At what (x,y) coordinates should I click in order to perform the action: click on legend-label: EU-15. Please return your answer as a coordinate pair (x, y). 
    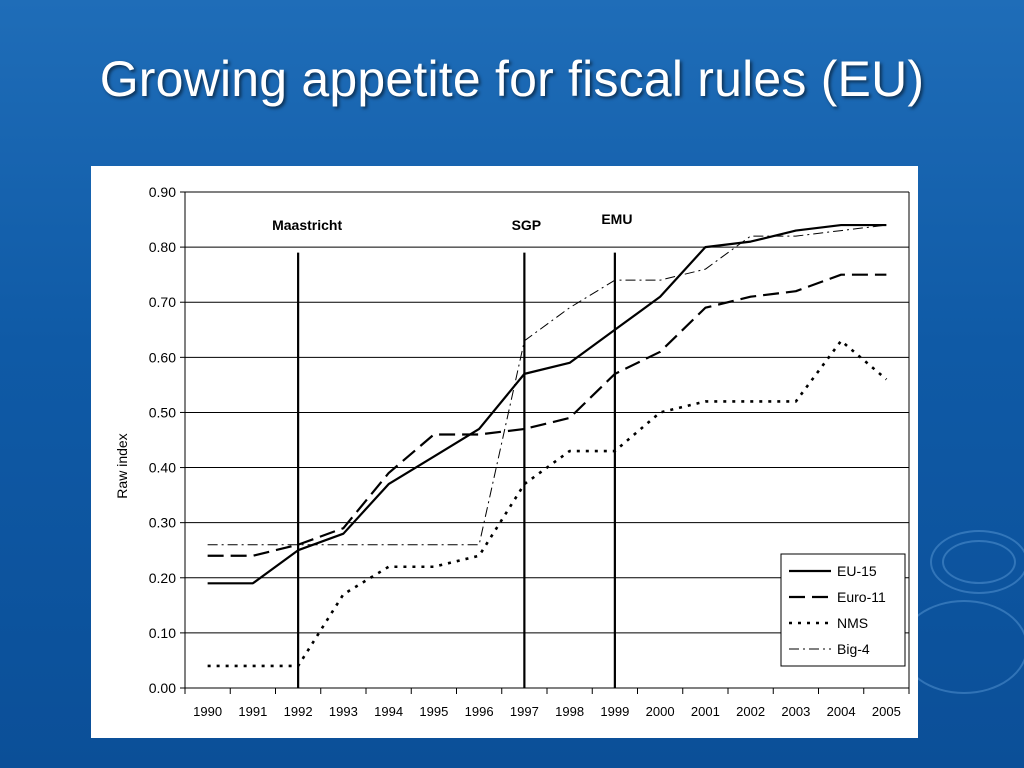
    Looking at the image, I should click on (857, 571).